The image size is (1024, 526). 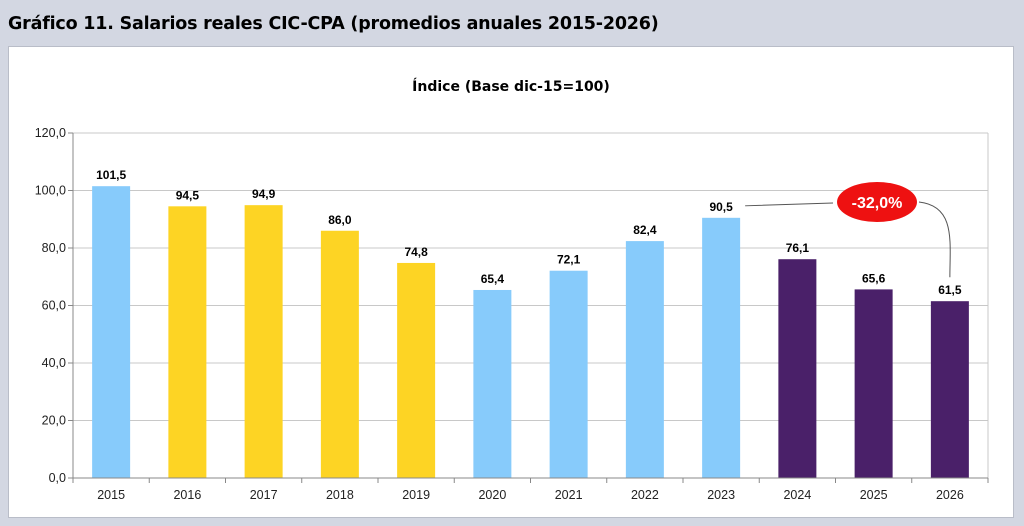 What do you see at coordinates (492, 495) in the screenshot?
I see `x-tick-label-2020: 2020` at bounding box center [492, 495].